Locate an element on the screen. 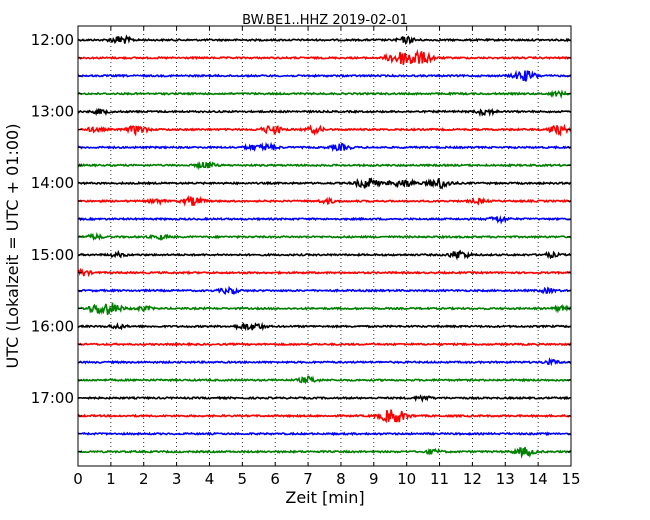 The height and width of the screenshot is (520, 650). x-axis-label: Zeit [min] is located at coordinates (324, 497).